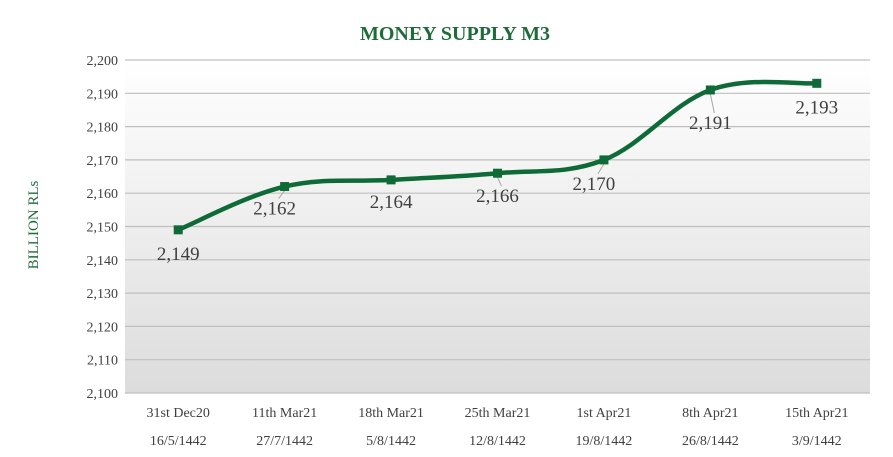 The height and width of the screenshot is (457, 893). Describe the element at coordinates (455, 34) in the screenshot. I see `chart-title: MONEY SUPPLY M3` at that location.